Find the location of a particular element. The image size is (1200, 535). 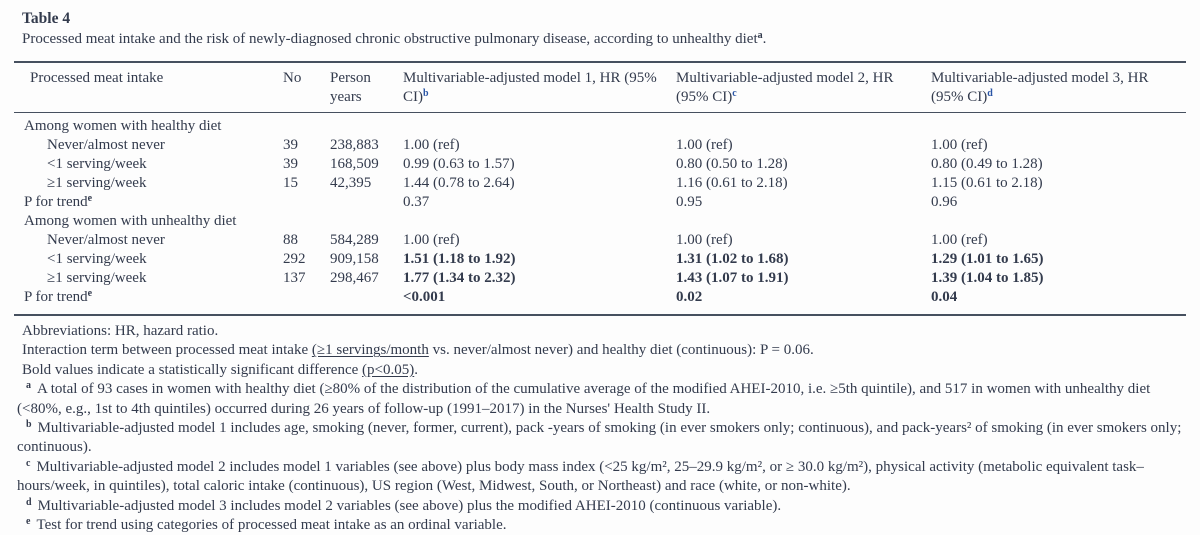

footnote-e-marker: e is located at coordinates (28, 522).